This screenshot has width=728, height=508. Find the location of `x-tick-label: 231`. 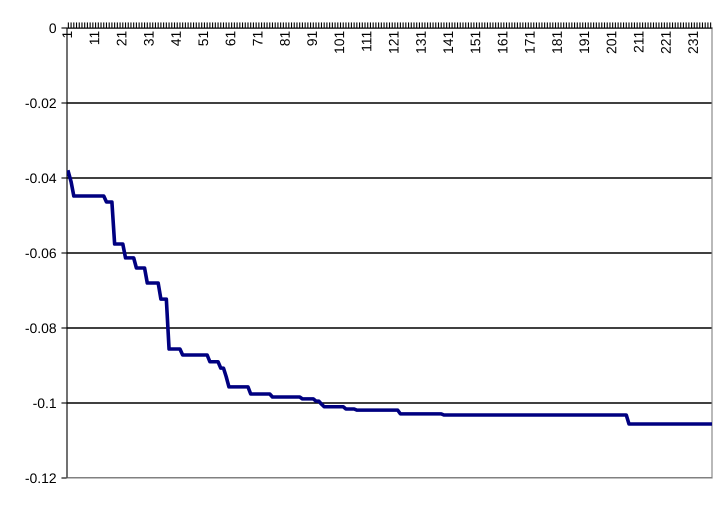

x-tick-label: 231 is located at coordinates (693, 42).